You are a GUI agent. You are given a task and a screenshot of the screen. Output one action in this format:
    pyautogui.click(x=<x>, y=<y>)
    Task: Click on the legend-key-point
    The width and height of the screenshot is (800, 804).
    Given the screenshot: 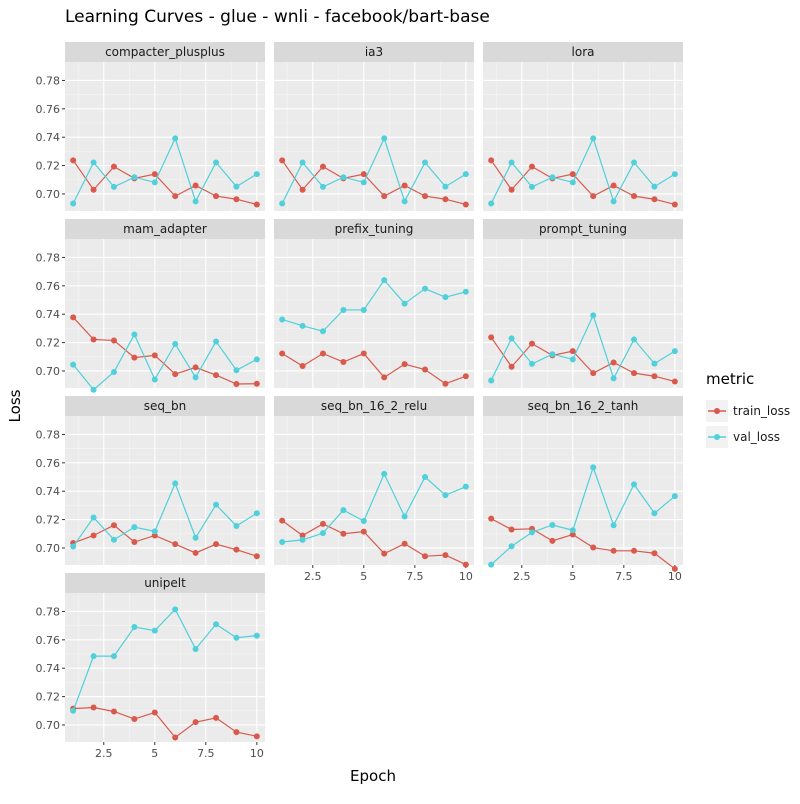 What is the action you would take?
    pyautogui.click(x=717, y=437)
    